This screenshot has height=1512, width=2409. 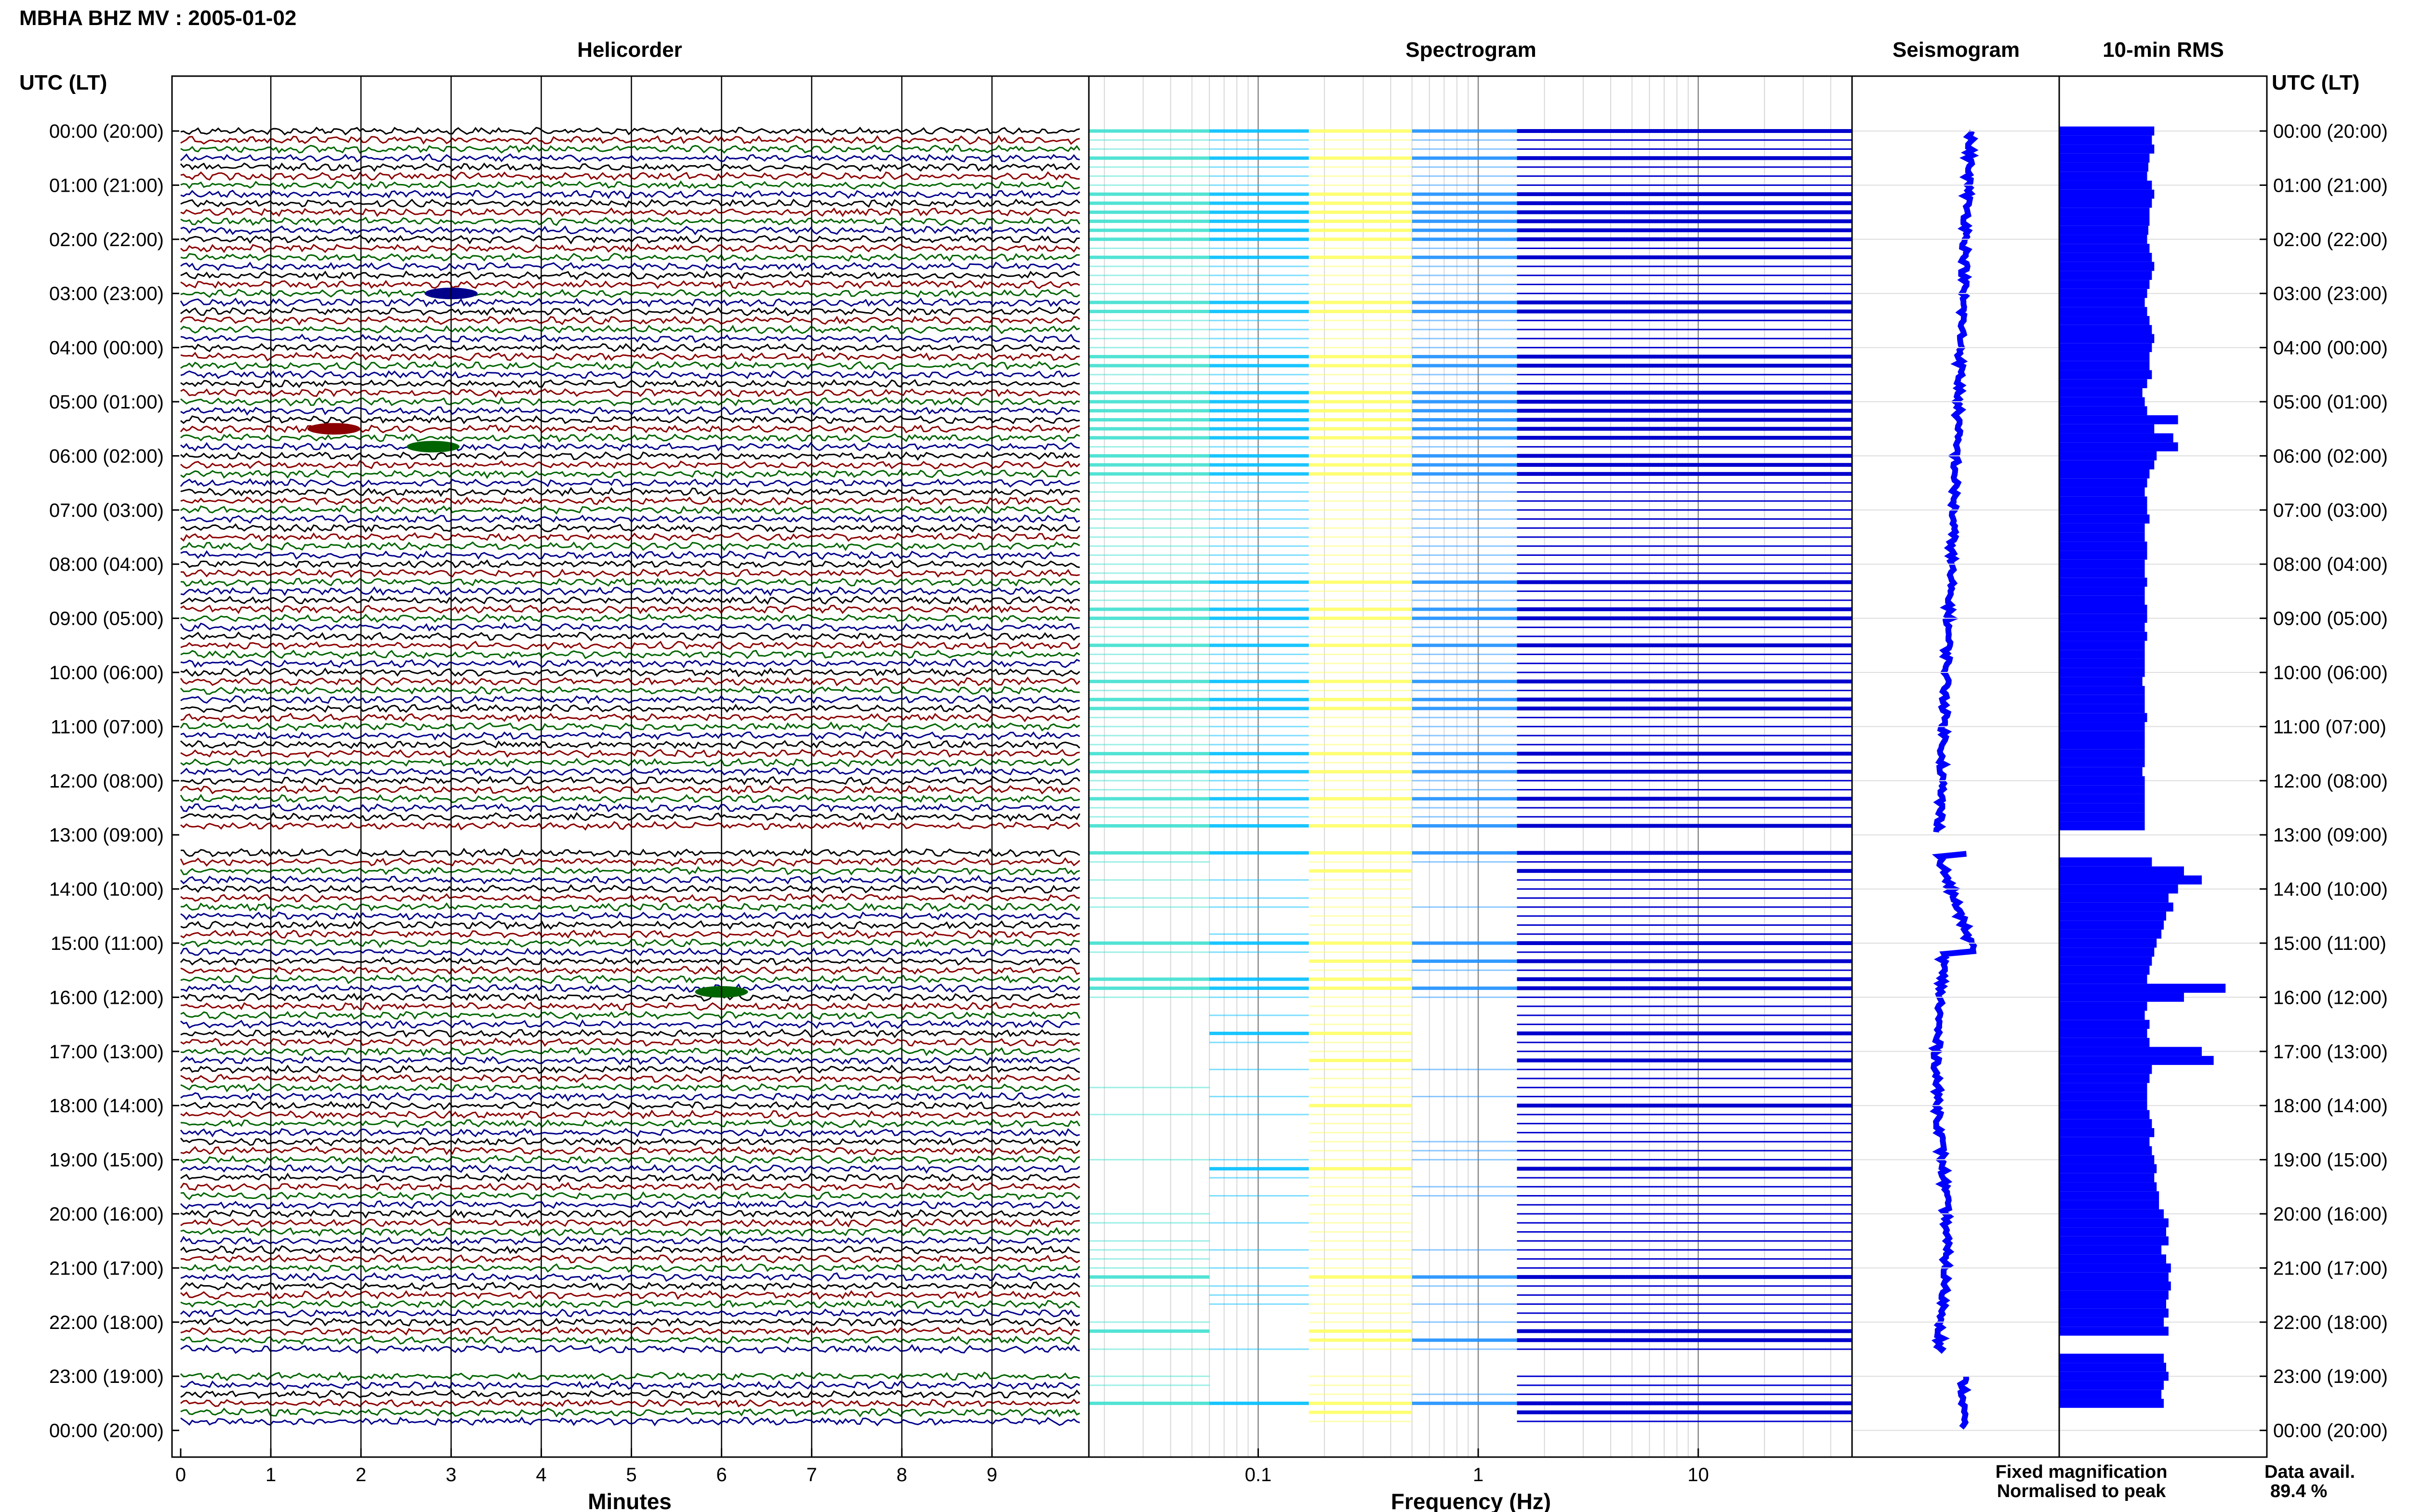 I want to click on time-label-right: 20:00 (16:00), so click(x=2330, y=1214).